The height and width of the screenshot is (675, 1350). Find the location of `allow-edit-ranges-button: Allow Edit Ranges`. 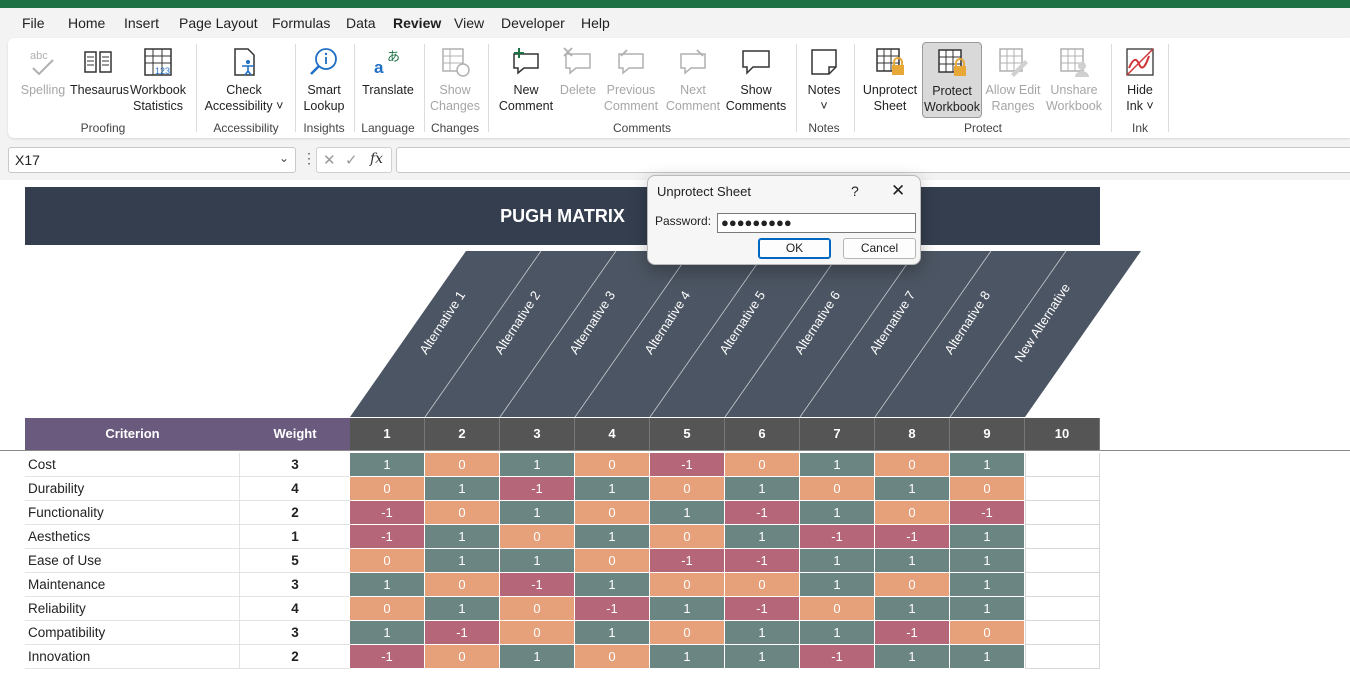

allow-edit-ranges-button: Allow Edit Ranges is located at coordinates (1013, 80).